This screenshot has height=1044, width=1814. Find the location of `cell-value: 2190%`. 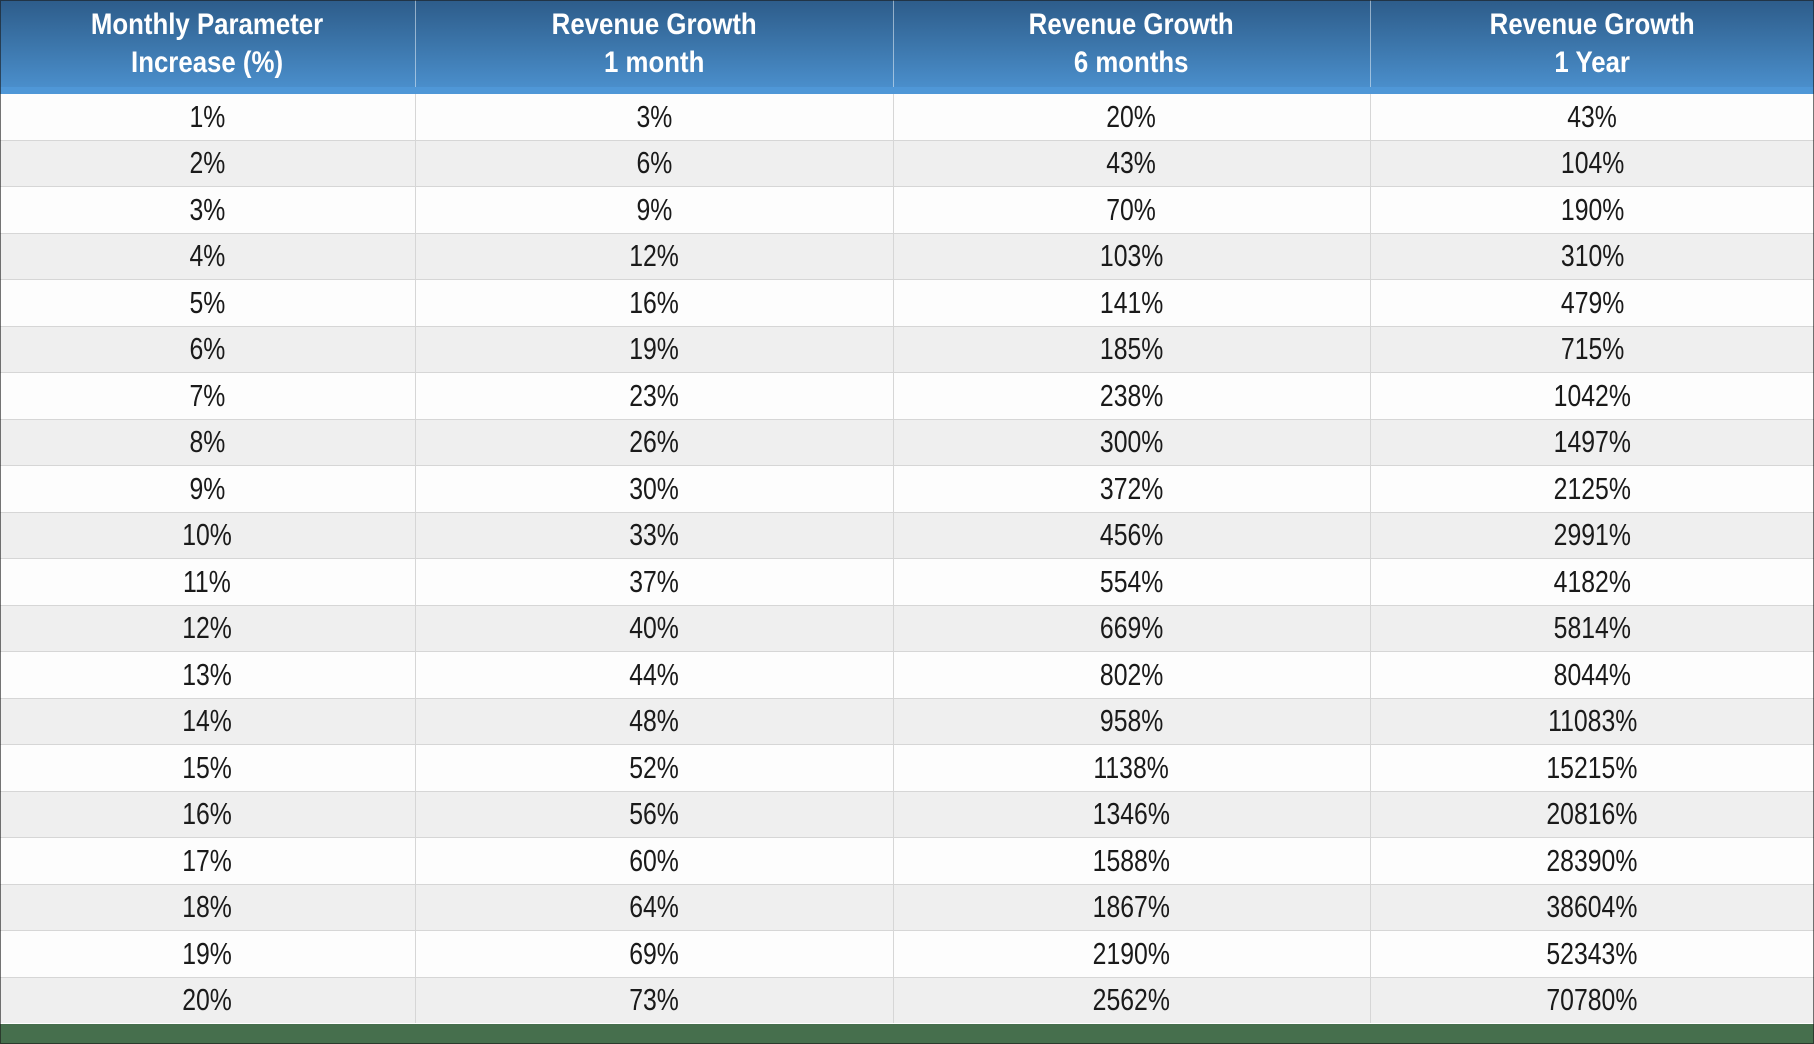

cell-value: 2190% is located at coordinates (1131, 953).